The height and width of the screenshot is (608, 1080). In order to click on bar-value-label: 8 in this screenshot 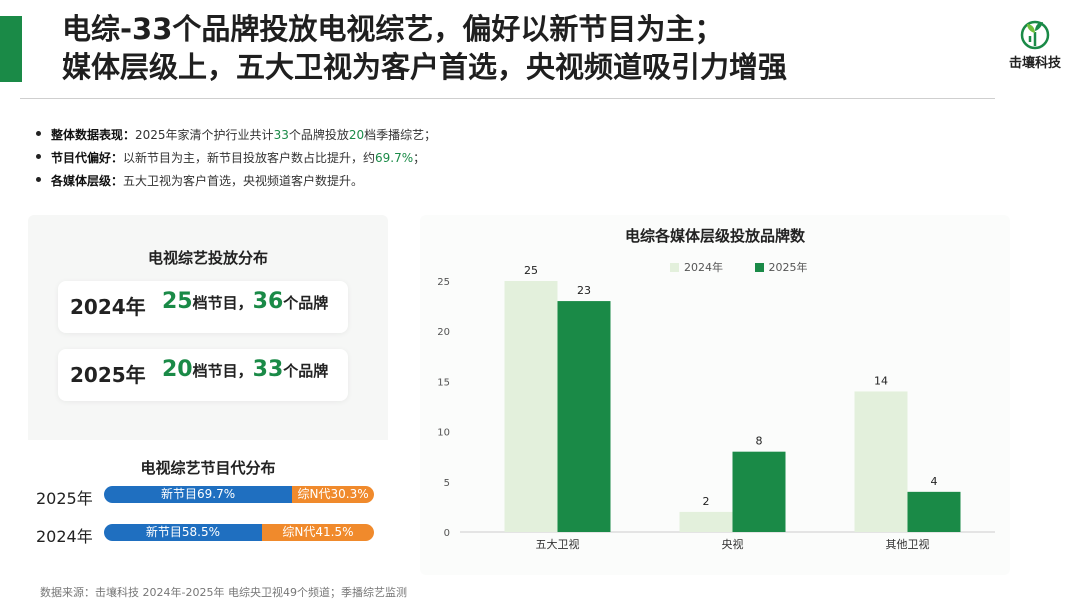, I will do `click(759, 441)`.